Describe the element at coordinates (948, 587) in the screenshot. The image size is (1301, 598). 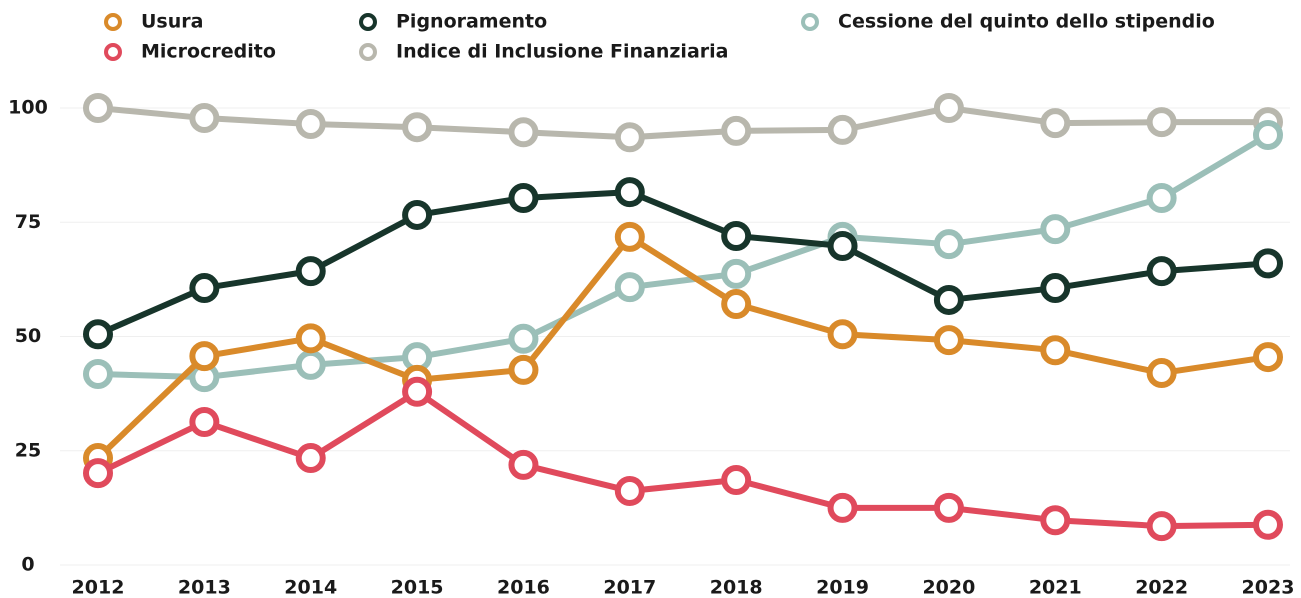
I see `x-tick-label: 2020` at that location.